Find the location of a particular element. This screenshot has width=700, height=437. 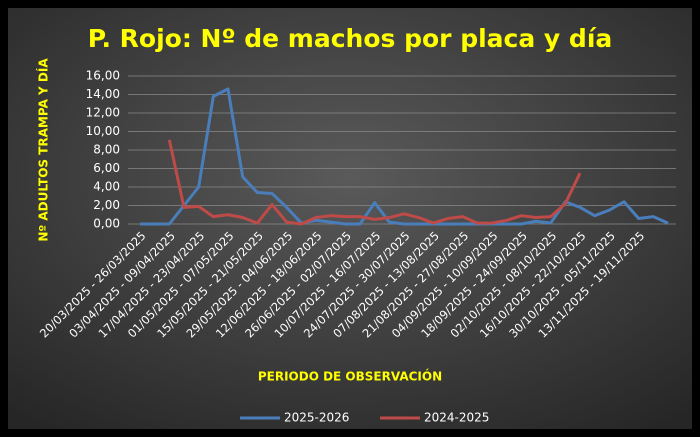

y-tick-label: 0,00 is located at coordinates (106, 224).